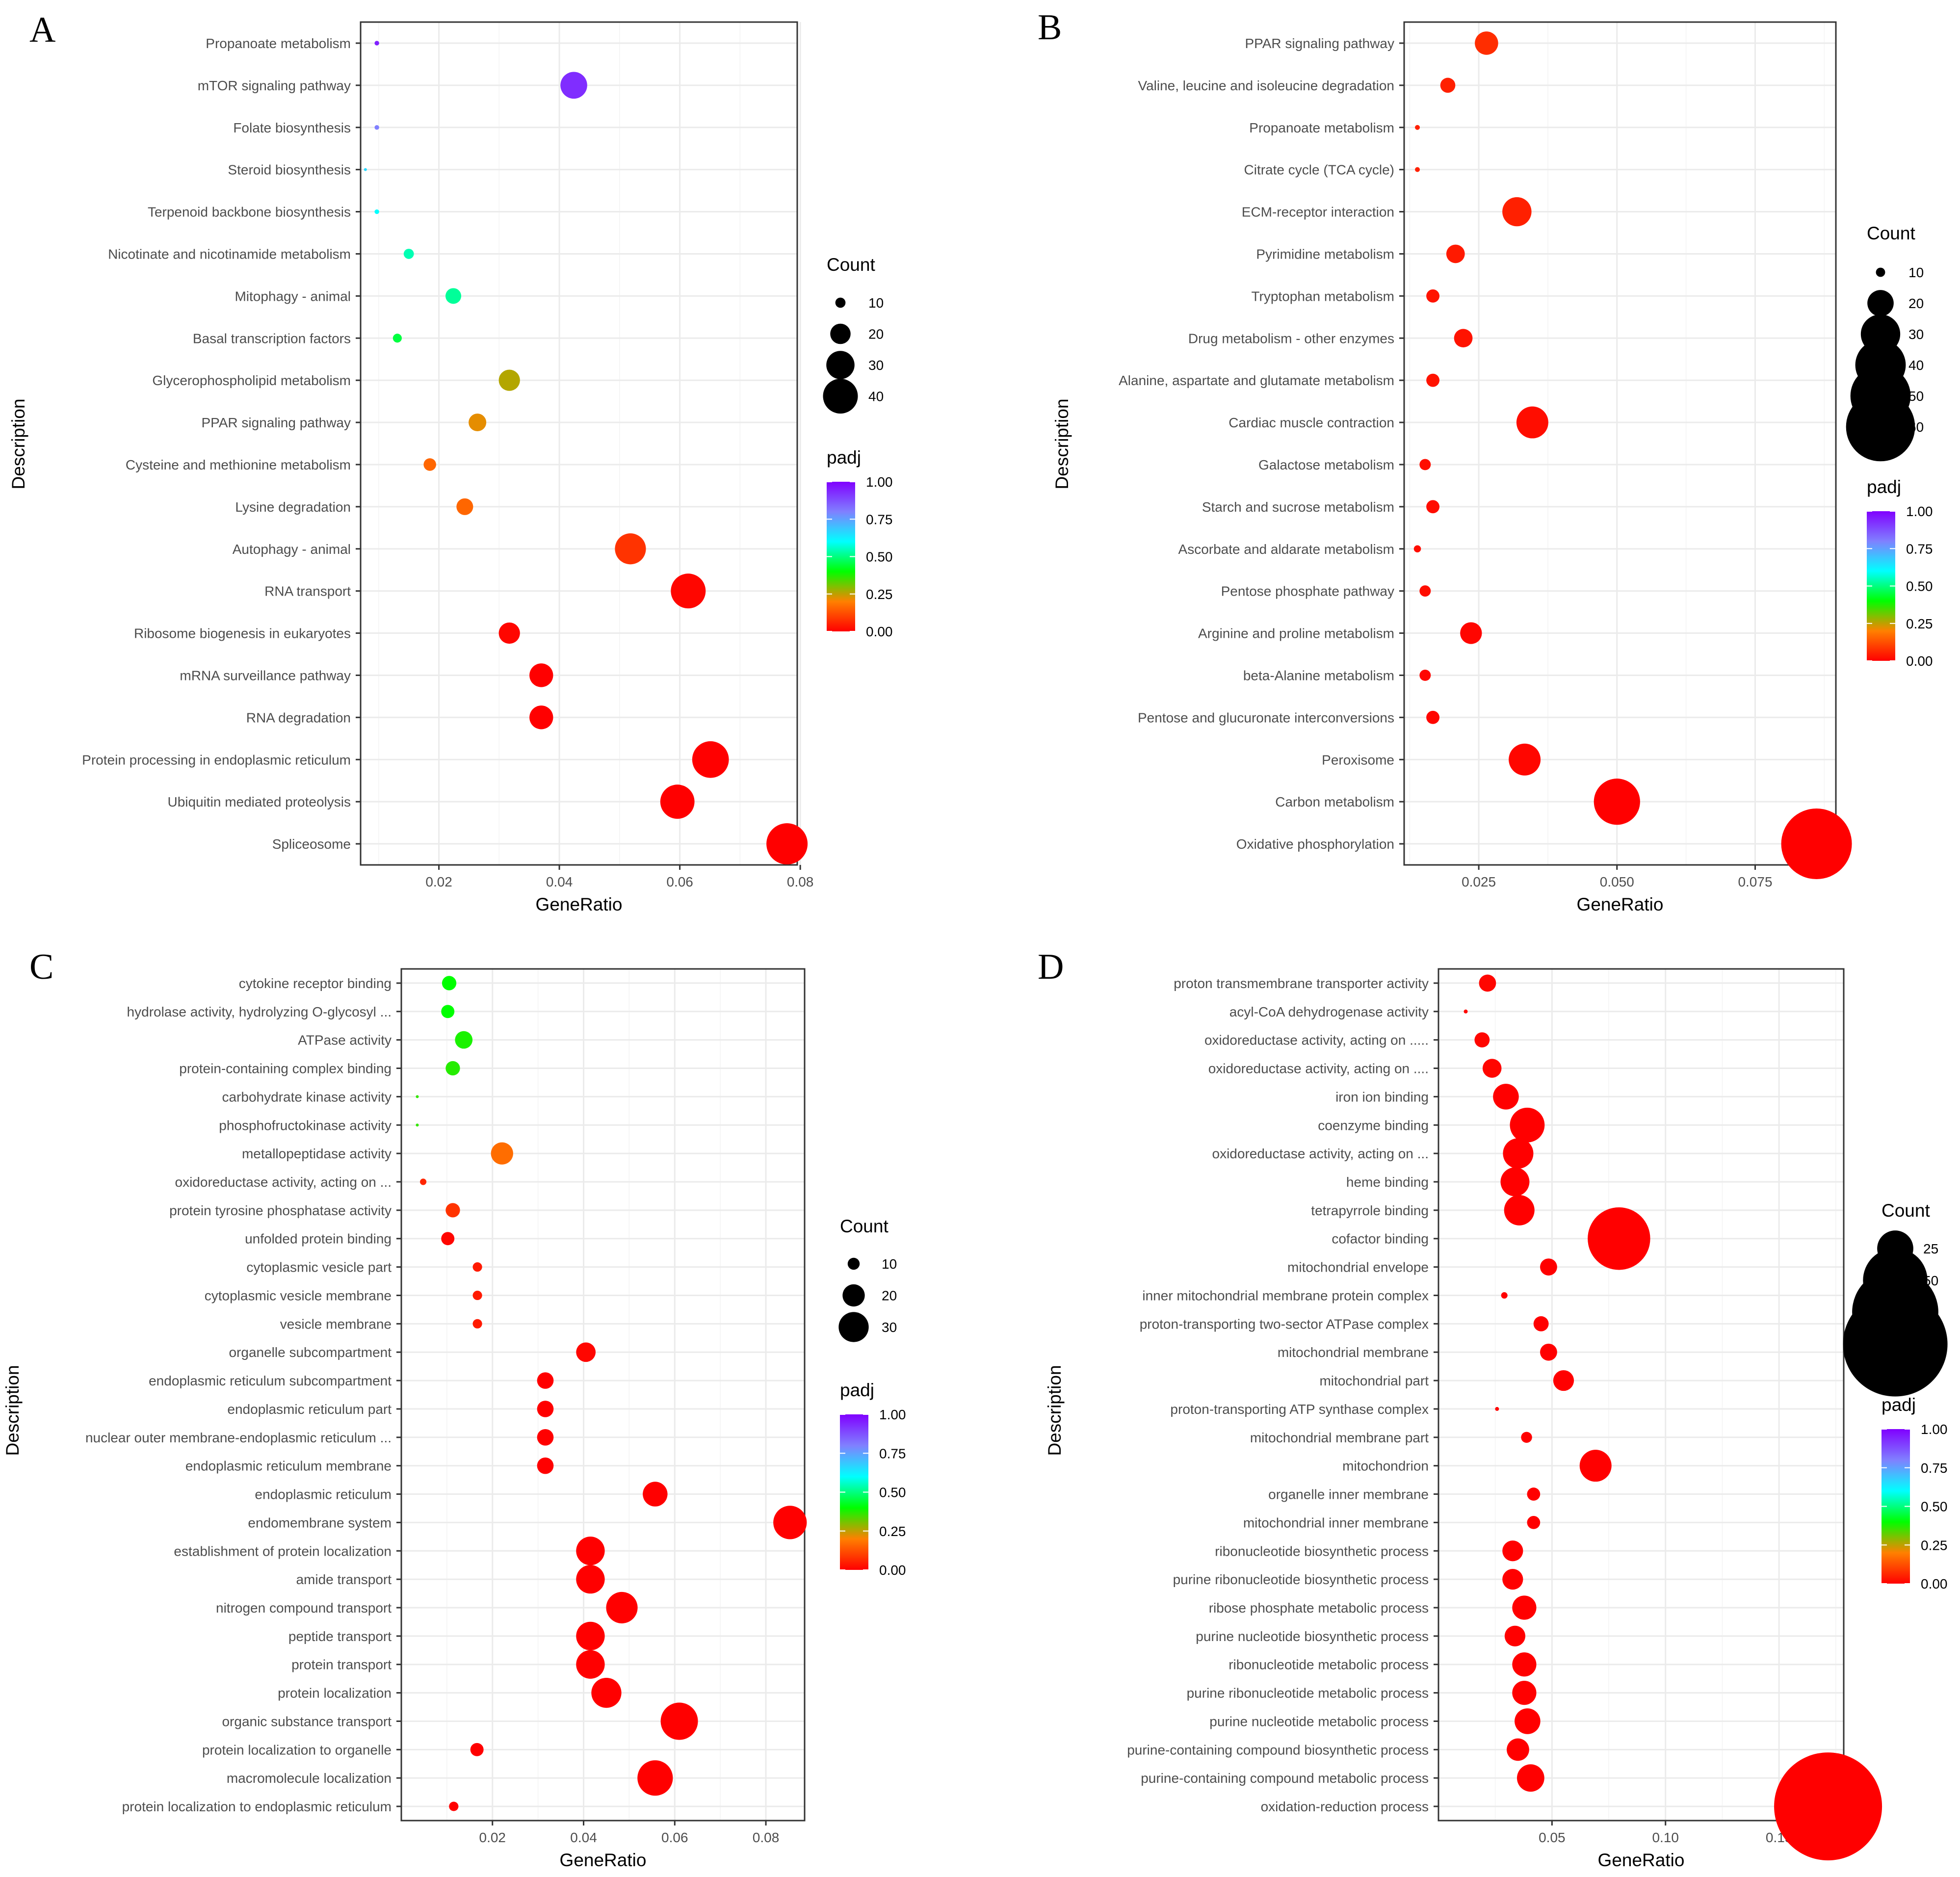 The height and width of the screenshot is (1877, 1960). Describe the element at coordinates (1345, 1806) in the screenshot. I see `category-label: oxidation-reduction process` at that location.